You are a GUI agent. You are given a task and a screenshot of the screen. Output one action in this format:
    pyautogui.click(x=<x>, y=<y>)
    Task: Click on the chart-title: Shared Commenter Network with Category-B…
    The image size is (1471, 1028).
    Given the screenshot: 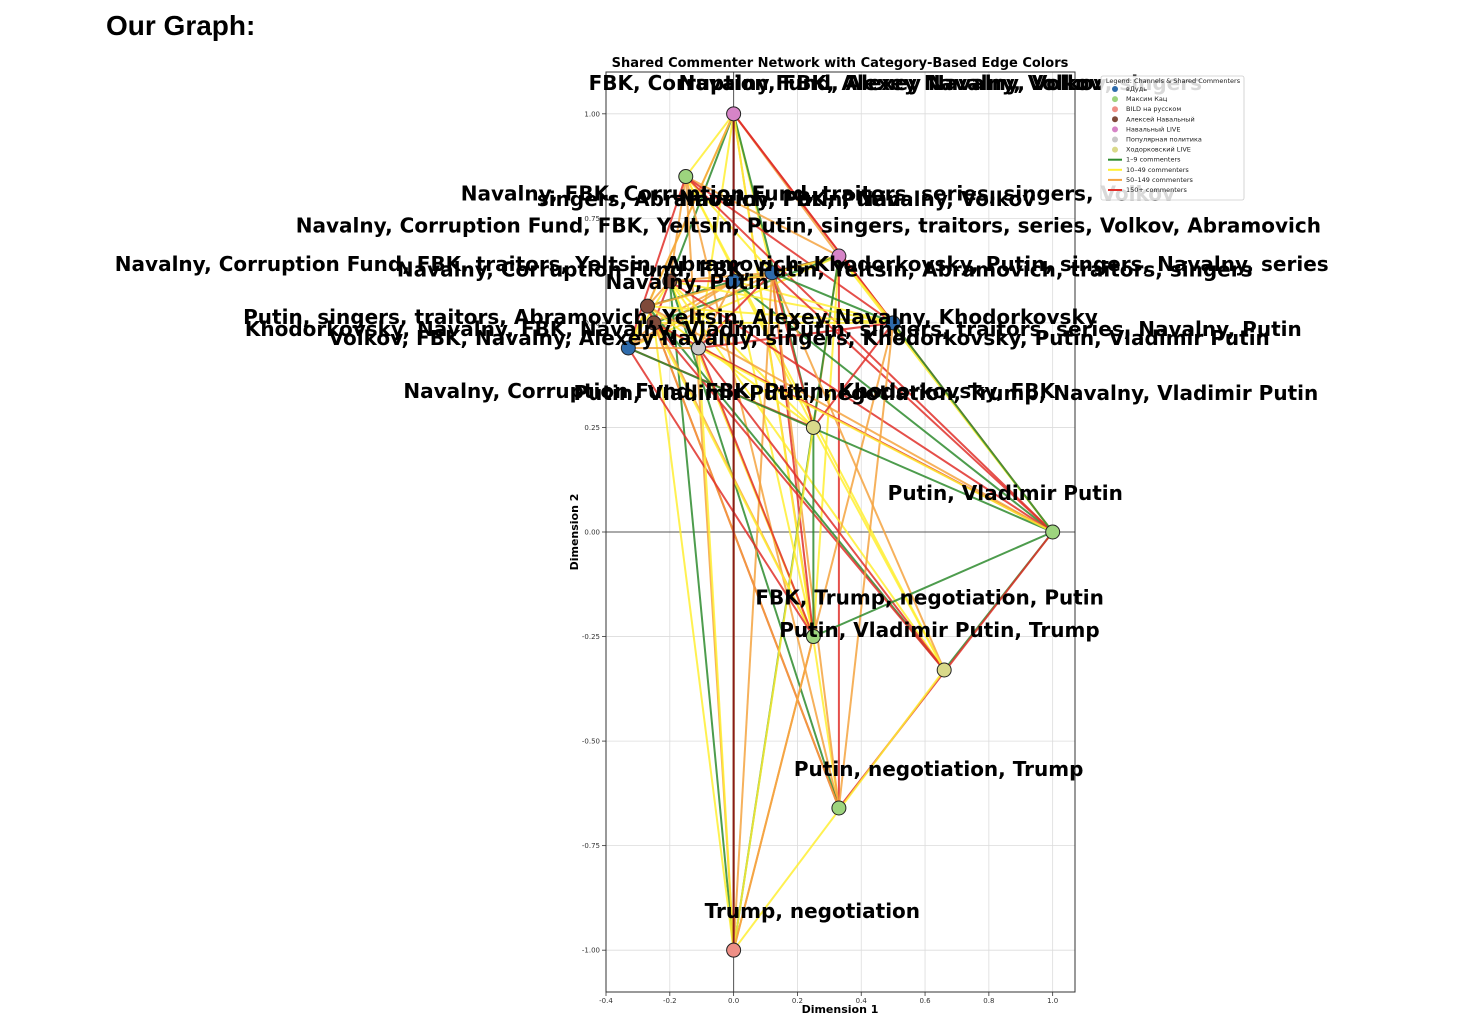 What is the action you would take?
    pyautogui.click(x=840, y=63)
    